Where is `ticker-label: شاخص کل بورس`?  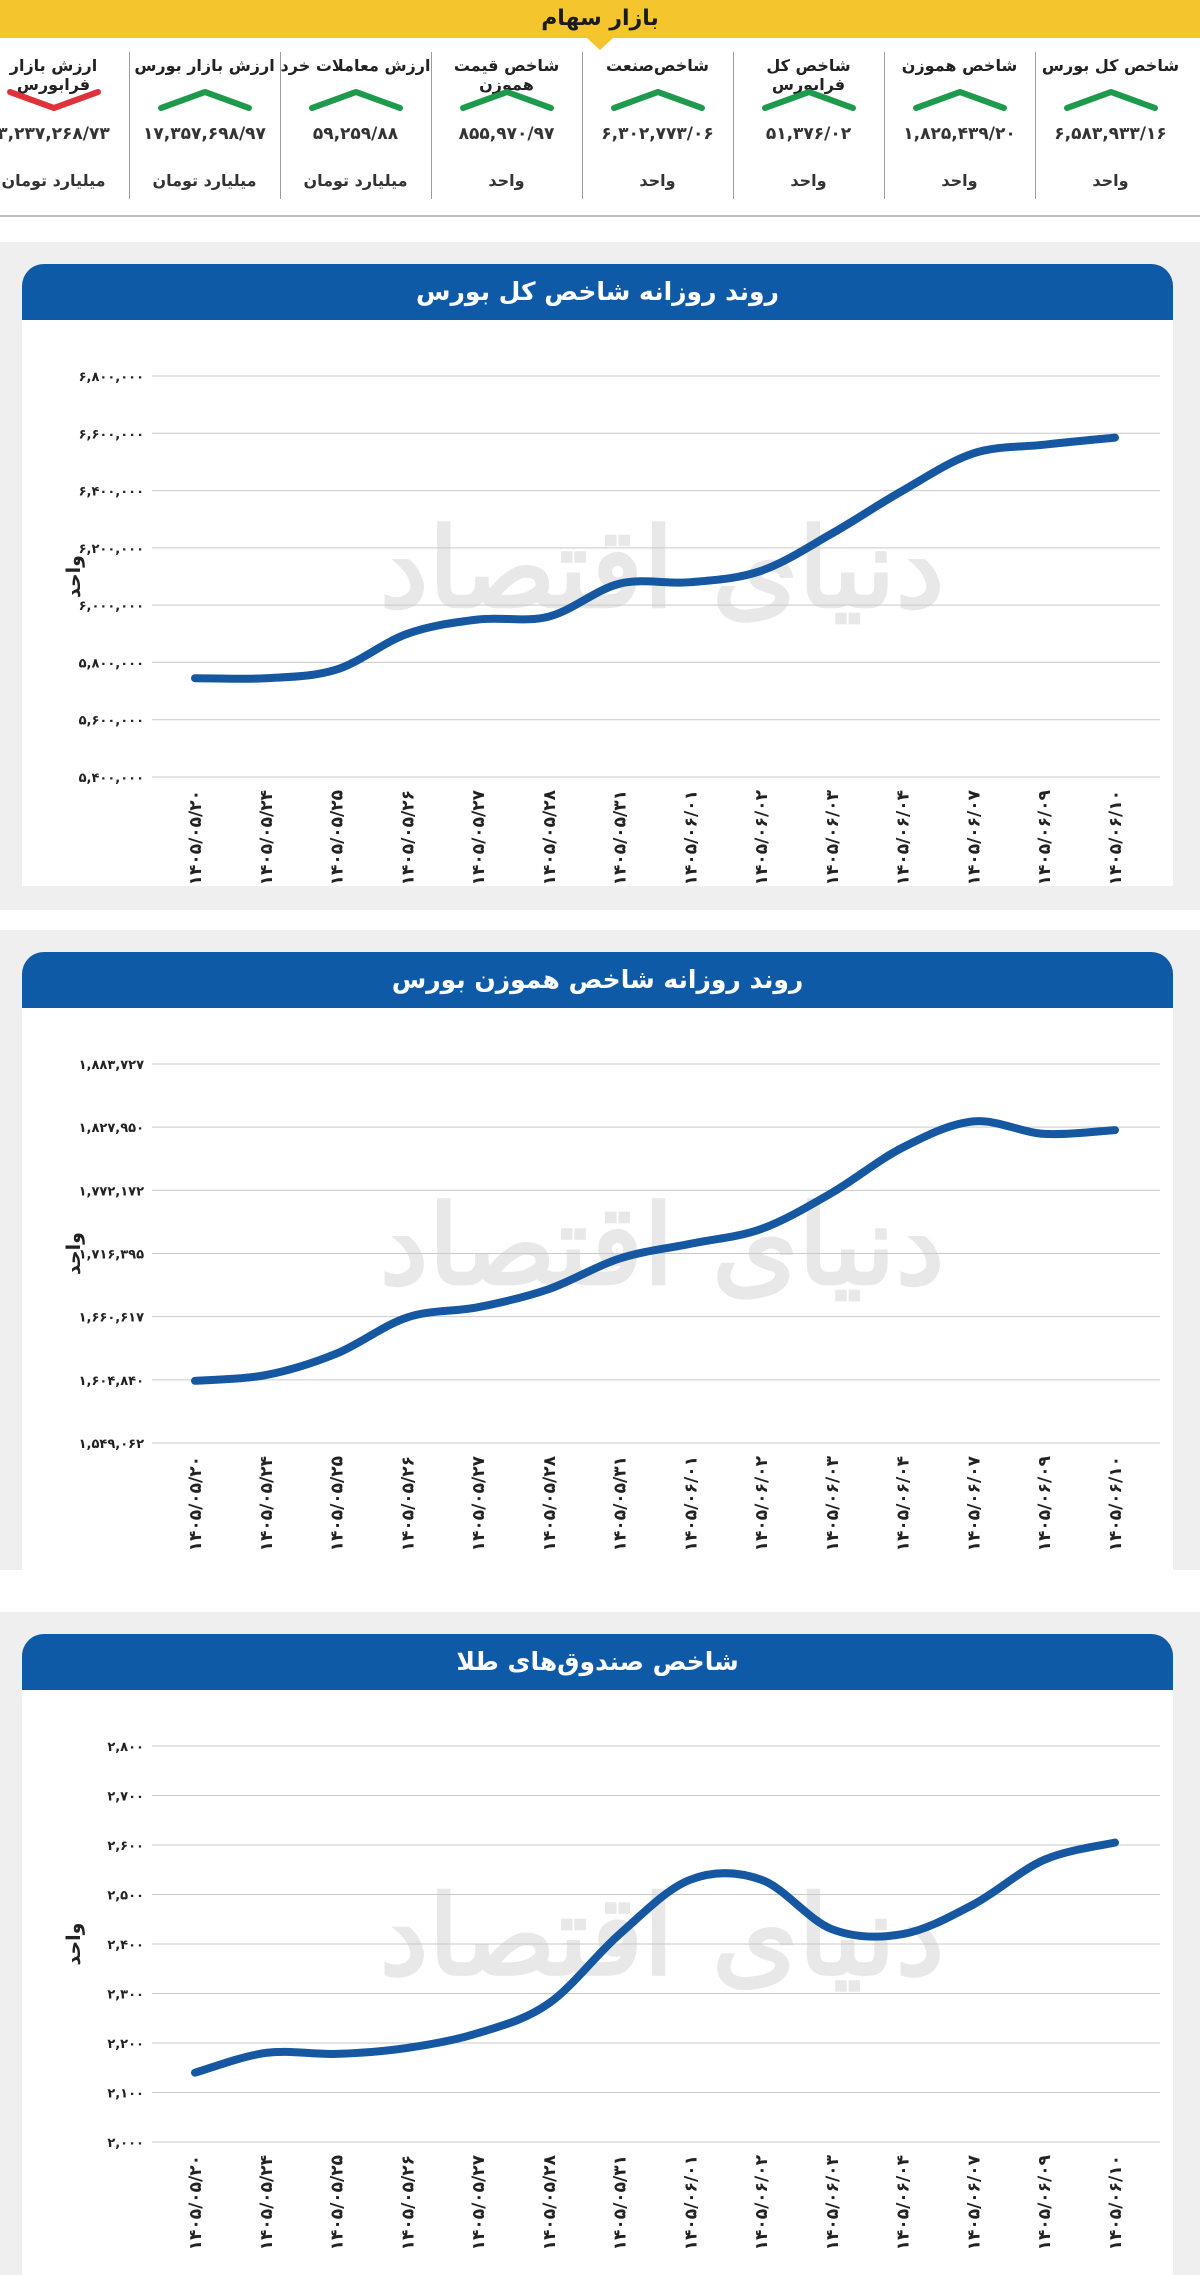
ticker-label: شاخص کل بورس is located at coordinates (1110, 65).